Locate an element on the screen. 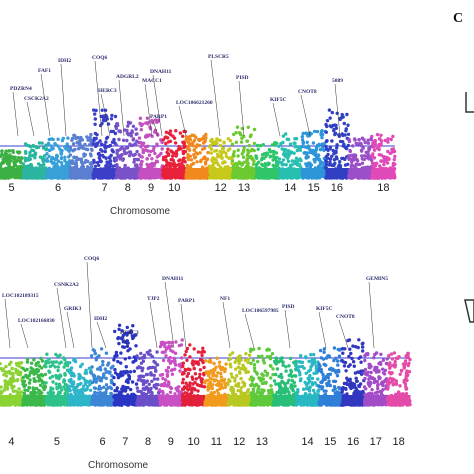  gene-annotation: 5089 is located at coordinates (337, 81).